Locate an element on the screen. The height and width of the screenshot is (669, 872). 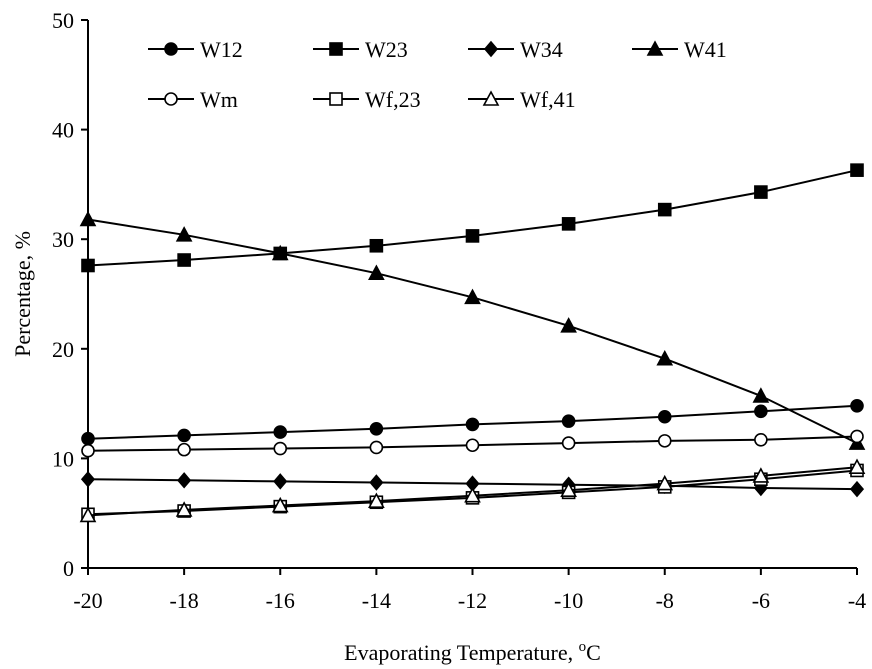
y-tick-label: 40 is located at coordinates (63, 130).